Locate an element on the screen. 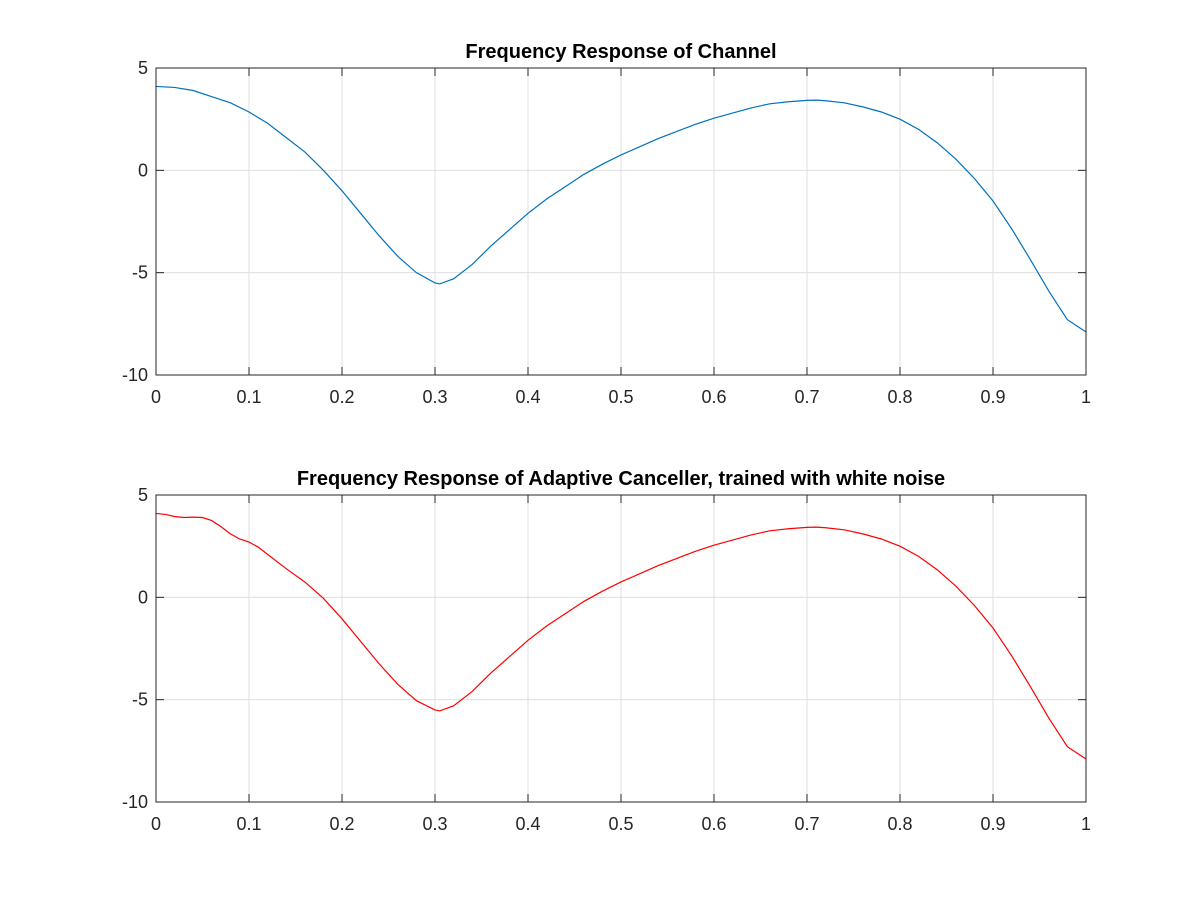 Image resolution: width=1200 pixels, height=900 pixels. chart-title: Frequency Response of Channel is located at coordinates (620, 52).